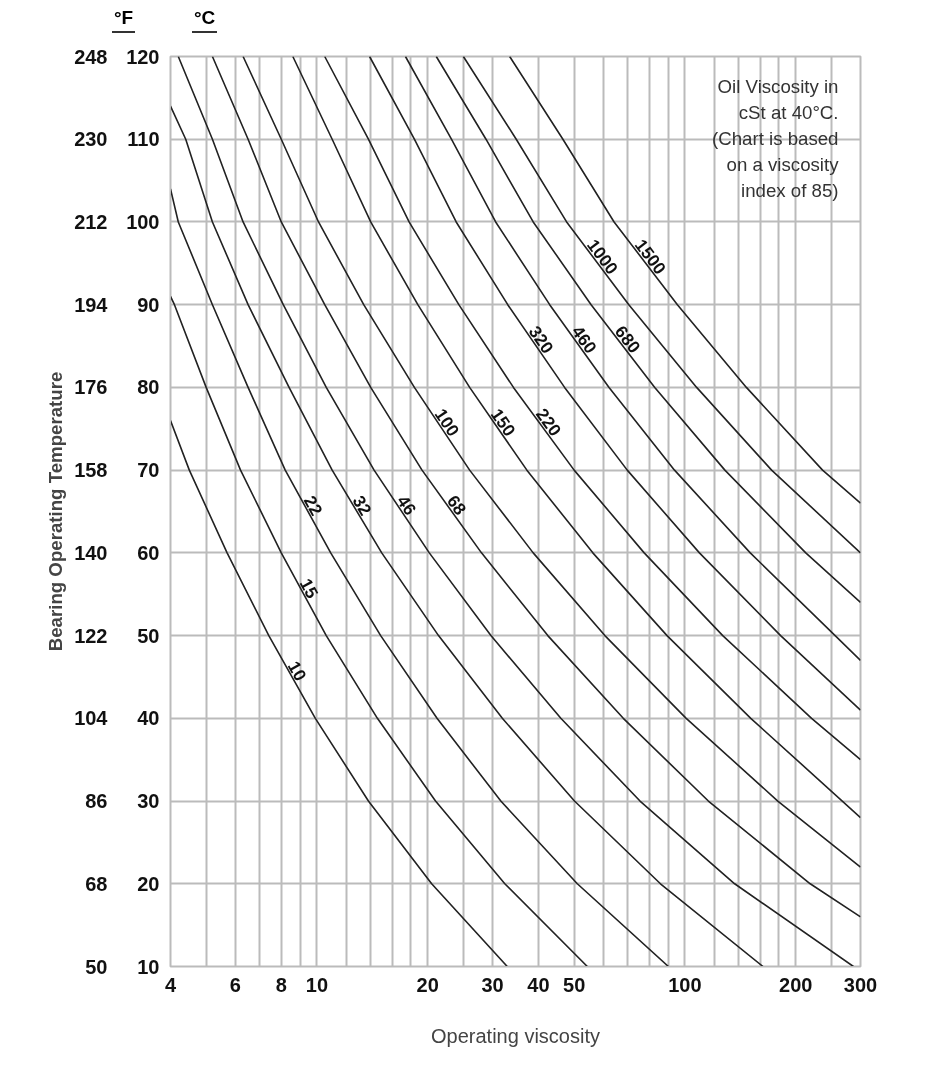  I want to click on y2-tick-label: 120, so click(143, 56).